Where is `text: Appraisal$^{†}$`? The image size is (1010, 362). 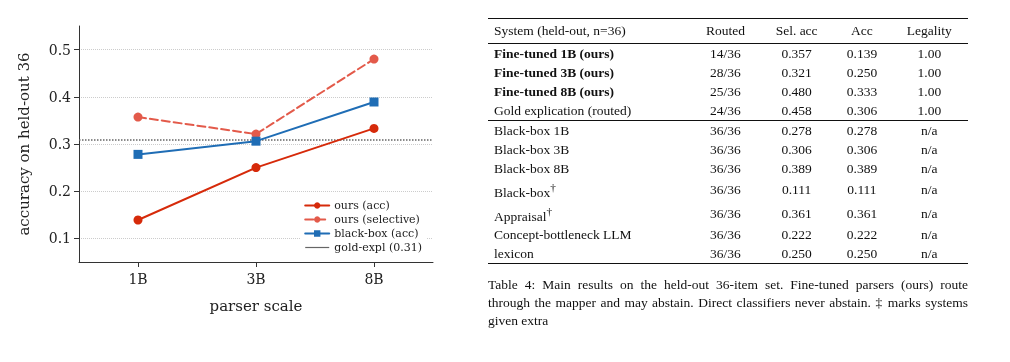
text: Appraisal$^{†}$ is located at coordinates (523, 214).